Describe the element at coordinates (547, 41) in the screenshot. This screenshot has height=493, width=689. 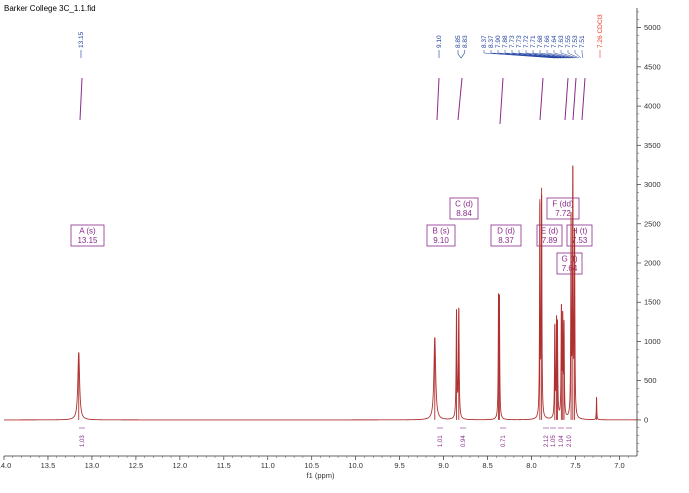
I see `peak-label: 7.66` at that location.